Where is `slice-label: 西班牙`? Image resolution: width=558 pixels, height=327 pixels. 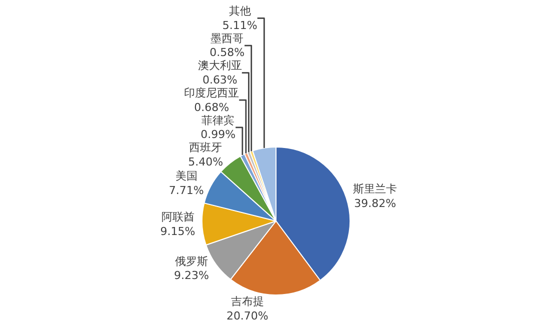
slice-label: 西班牙 is located at coordinates (205, 147).